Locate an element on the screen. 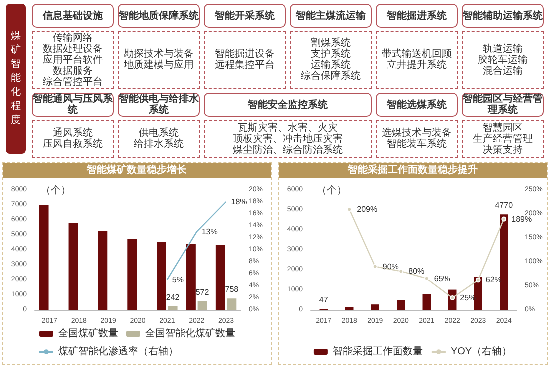  text: 混合运输 is located at coordinates (503, 71).